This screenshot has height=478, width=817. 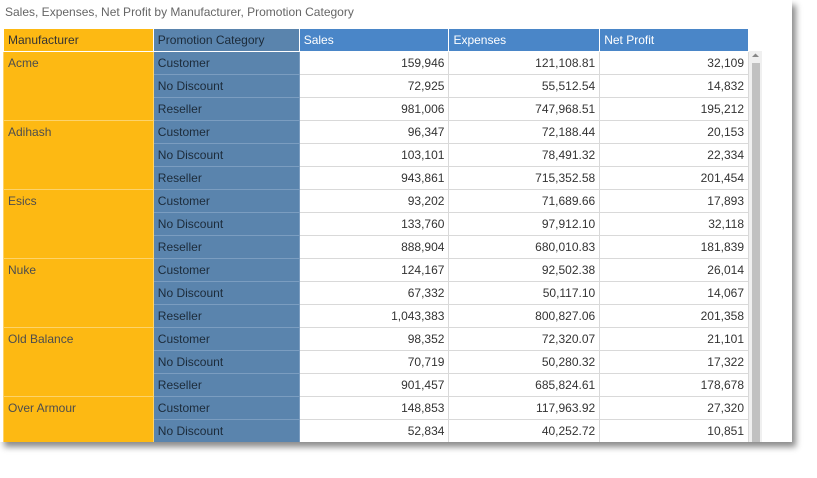 I want to click on column-header: Sales, so click(x=374, y=40).